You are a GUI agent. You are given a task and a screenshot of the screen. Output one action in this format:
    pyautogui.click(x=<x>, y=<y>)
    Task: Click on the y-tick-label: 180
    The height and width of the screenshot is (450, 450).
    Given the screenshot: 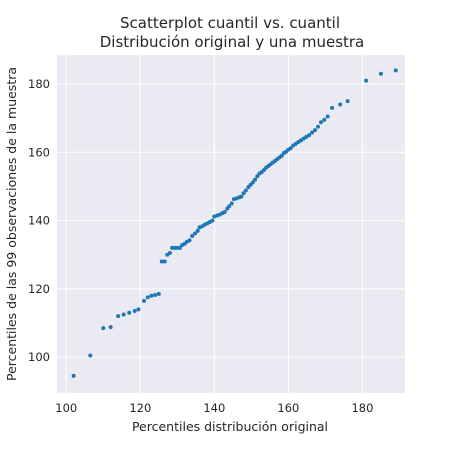 What is the action you would take?
    pyautogui.click(x=39, y=84)
    